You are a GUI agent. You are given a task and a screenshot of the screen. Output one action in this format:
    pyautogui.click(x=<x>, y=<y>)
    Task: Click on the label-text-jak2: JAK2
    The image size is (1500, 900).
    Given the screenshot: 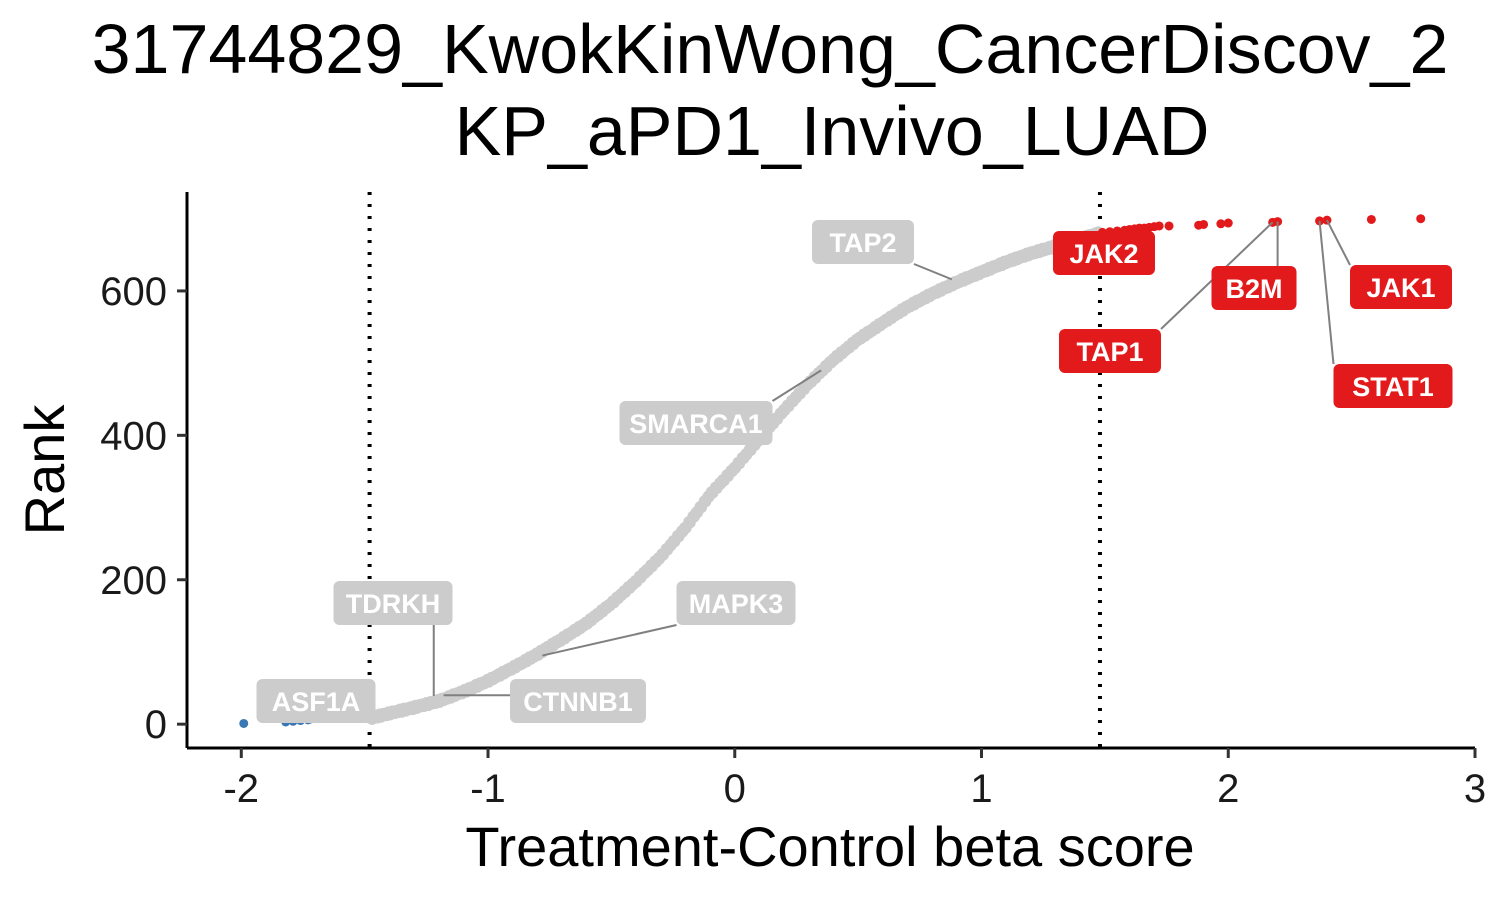 What is the action you would take?
    pyautogui.click(x=1103, y=254)
    